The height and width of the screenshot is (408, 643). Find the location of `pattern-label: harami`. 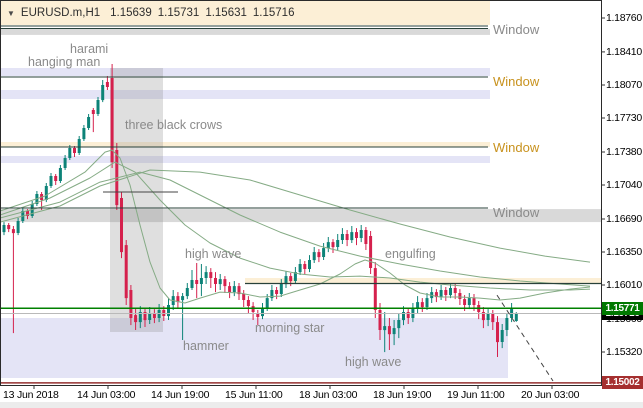

pattern-label: harami is located at coordinates (89, 49).